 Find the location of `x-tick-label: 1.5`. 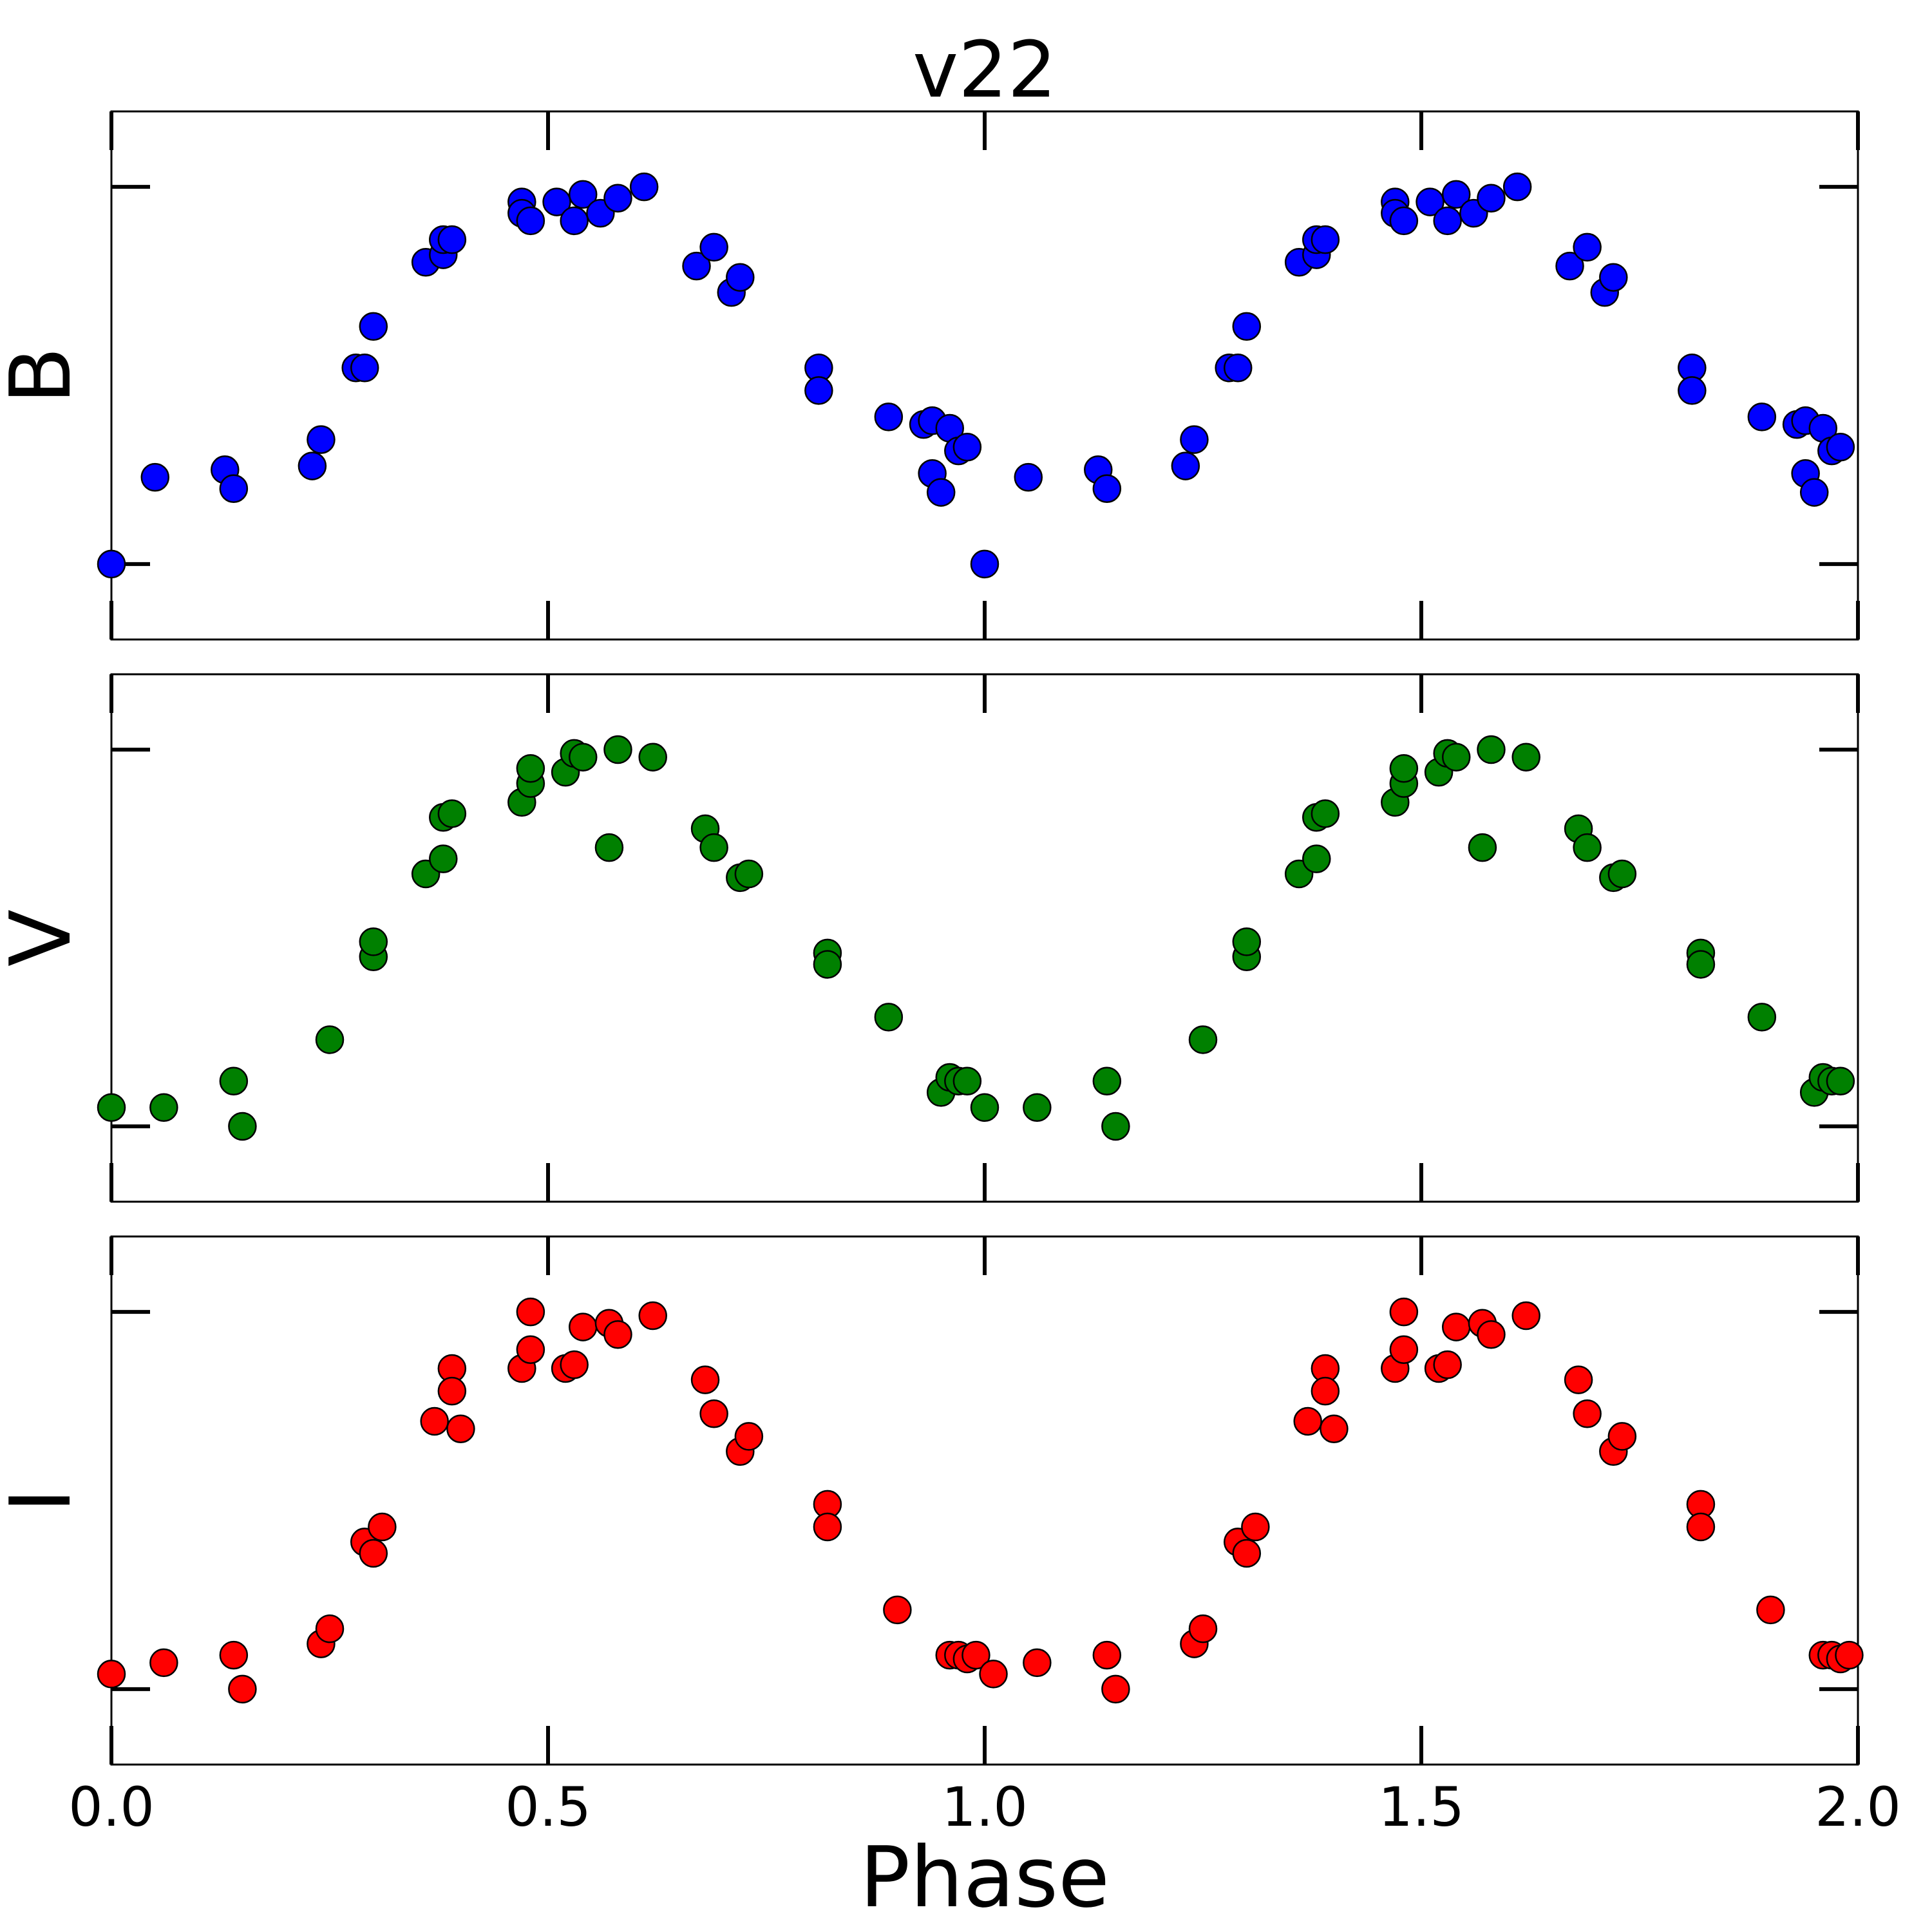

x-tick-label: 1.5 is located at coordinates (1421, 1807).